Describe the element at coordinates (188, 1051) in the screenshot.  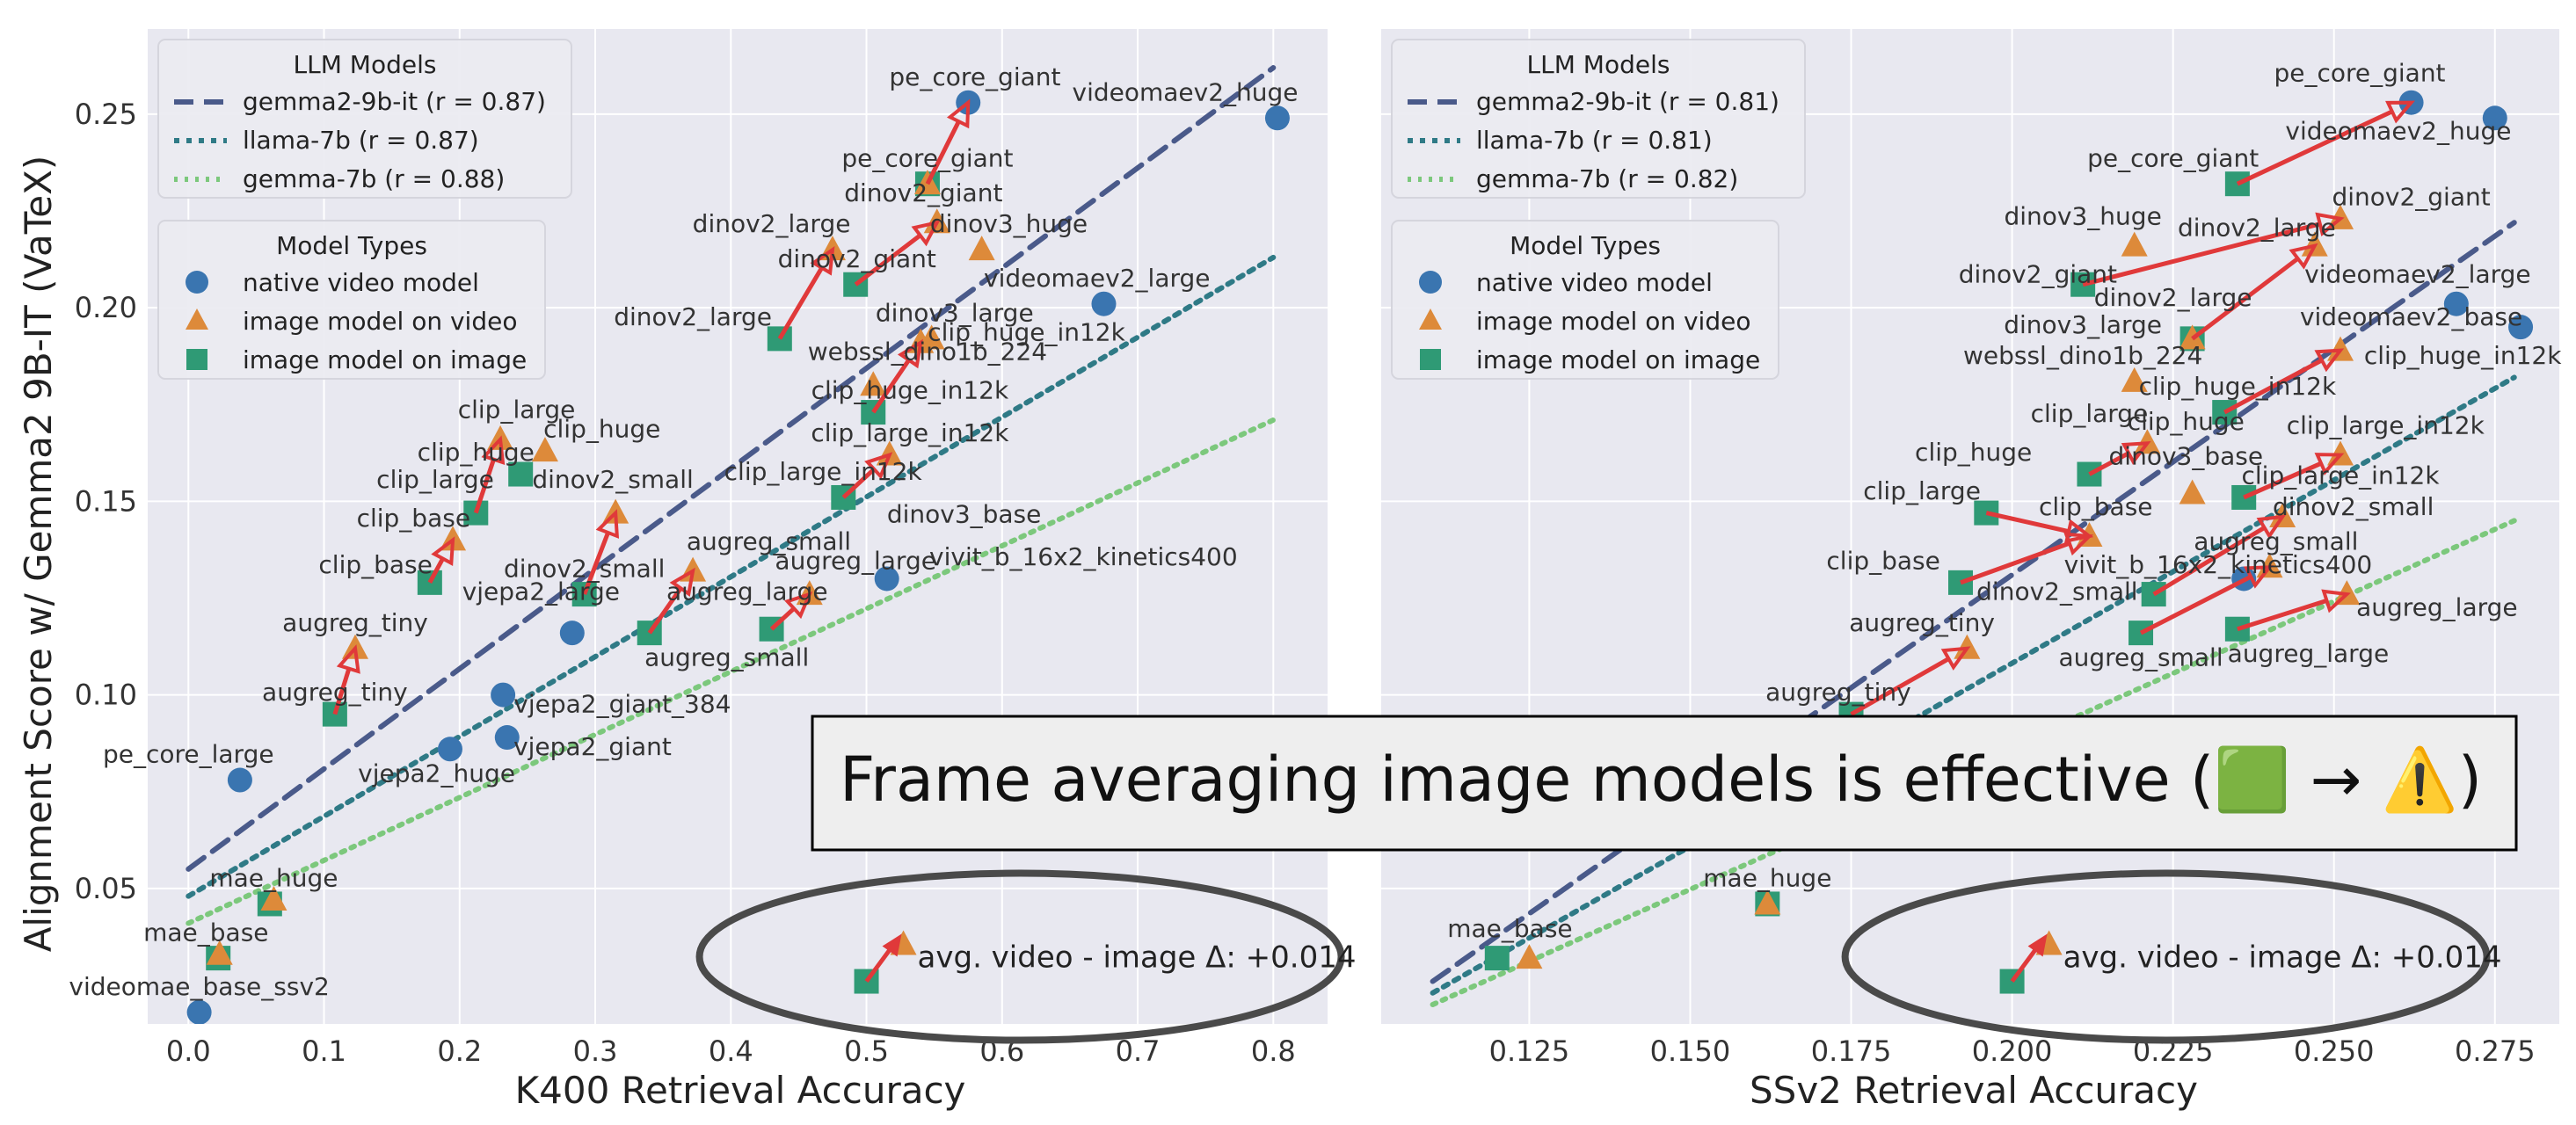
I see `x-tick-label: 0.0` at that location.